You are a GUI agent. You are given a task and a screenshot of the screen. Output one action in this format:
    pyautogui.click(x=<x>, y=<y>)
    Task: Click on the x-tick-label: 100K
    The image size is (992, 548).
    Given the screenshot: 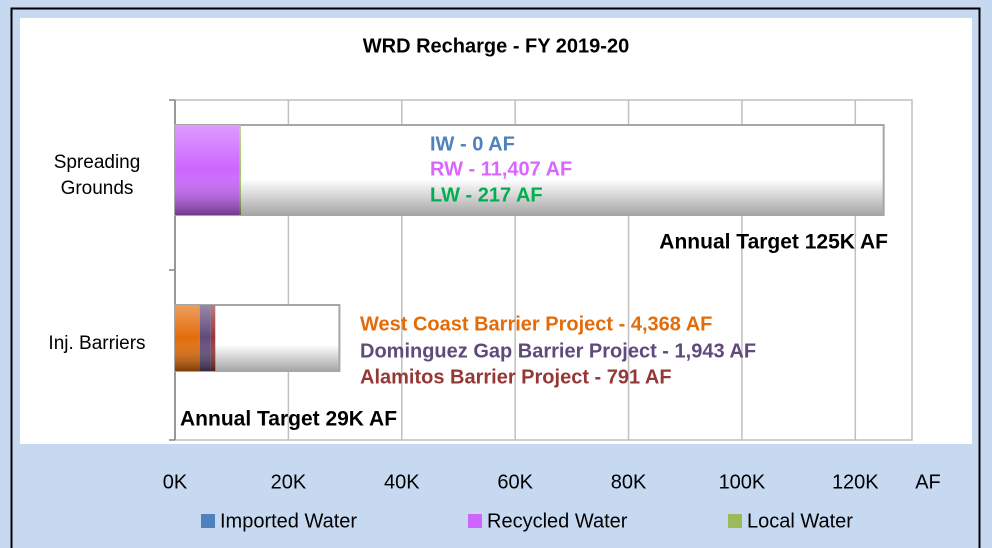 What is the action you would take?
    pyautogui.click(x=742, y=482)
    